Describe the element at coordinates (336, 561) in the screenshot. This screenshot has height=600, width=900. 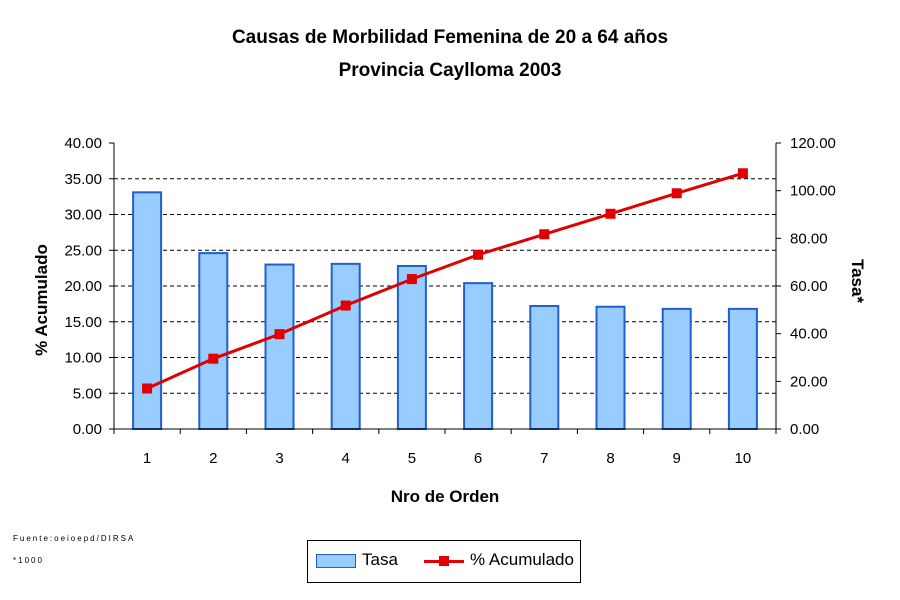
I see `legend-bar-swatch` at that location.